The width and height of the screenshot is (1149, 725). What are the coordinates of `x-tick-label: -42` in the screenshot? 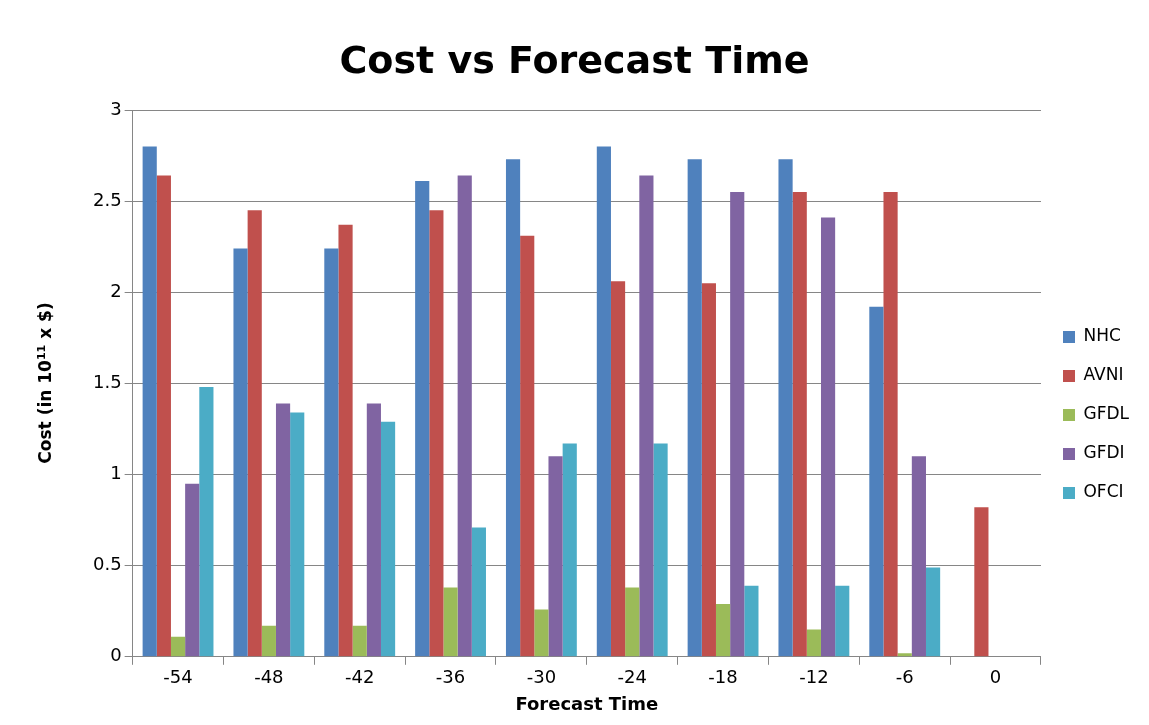 It's located at (360, 677).